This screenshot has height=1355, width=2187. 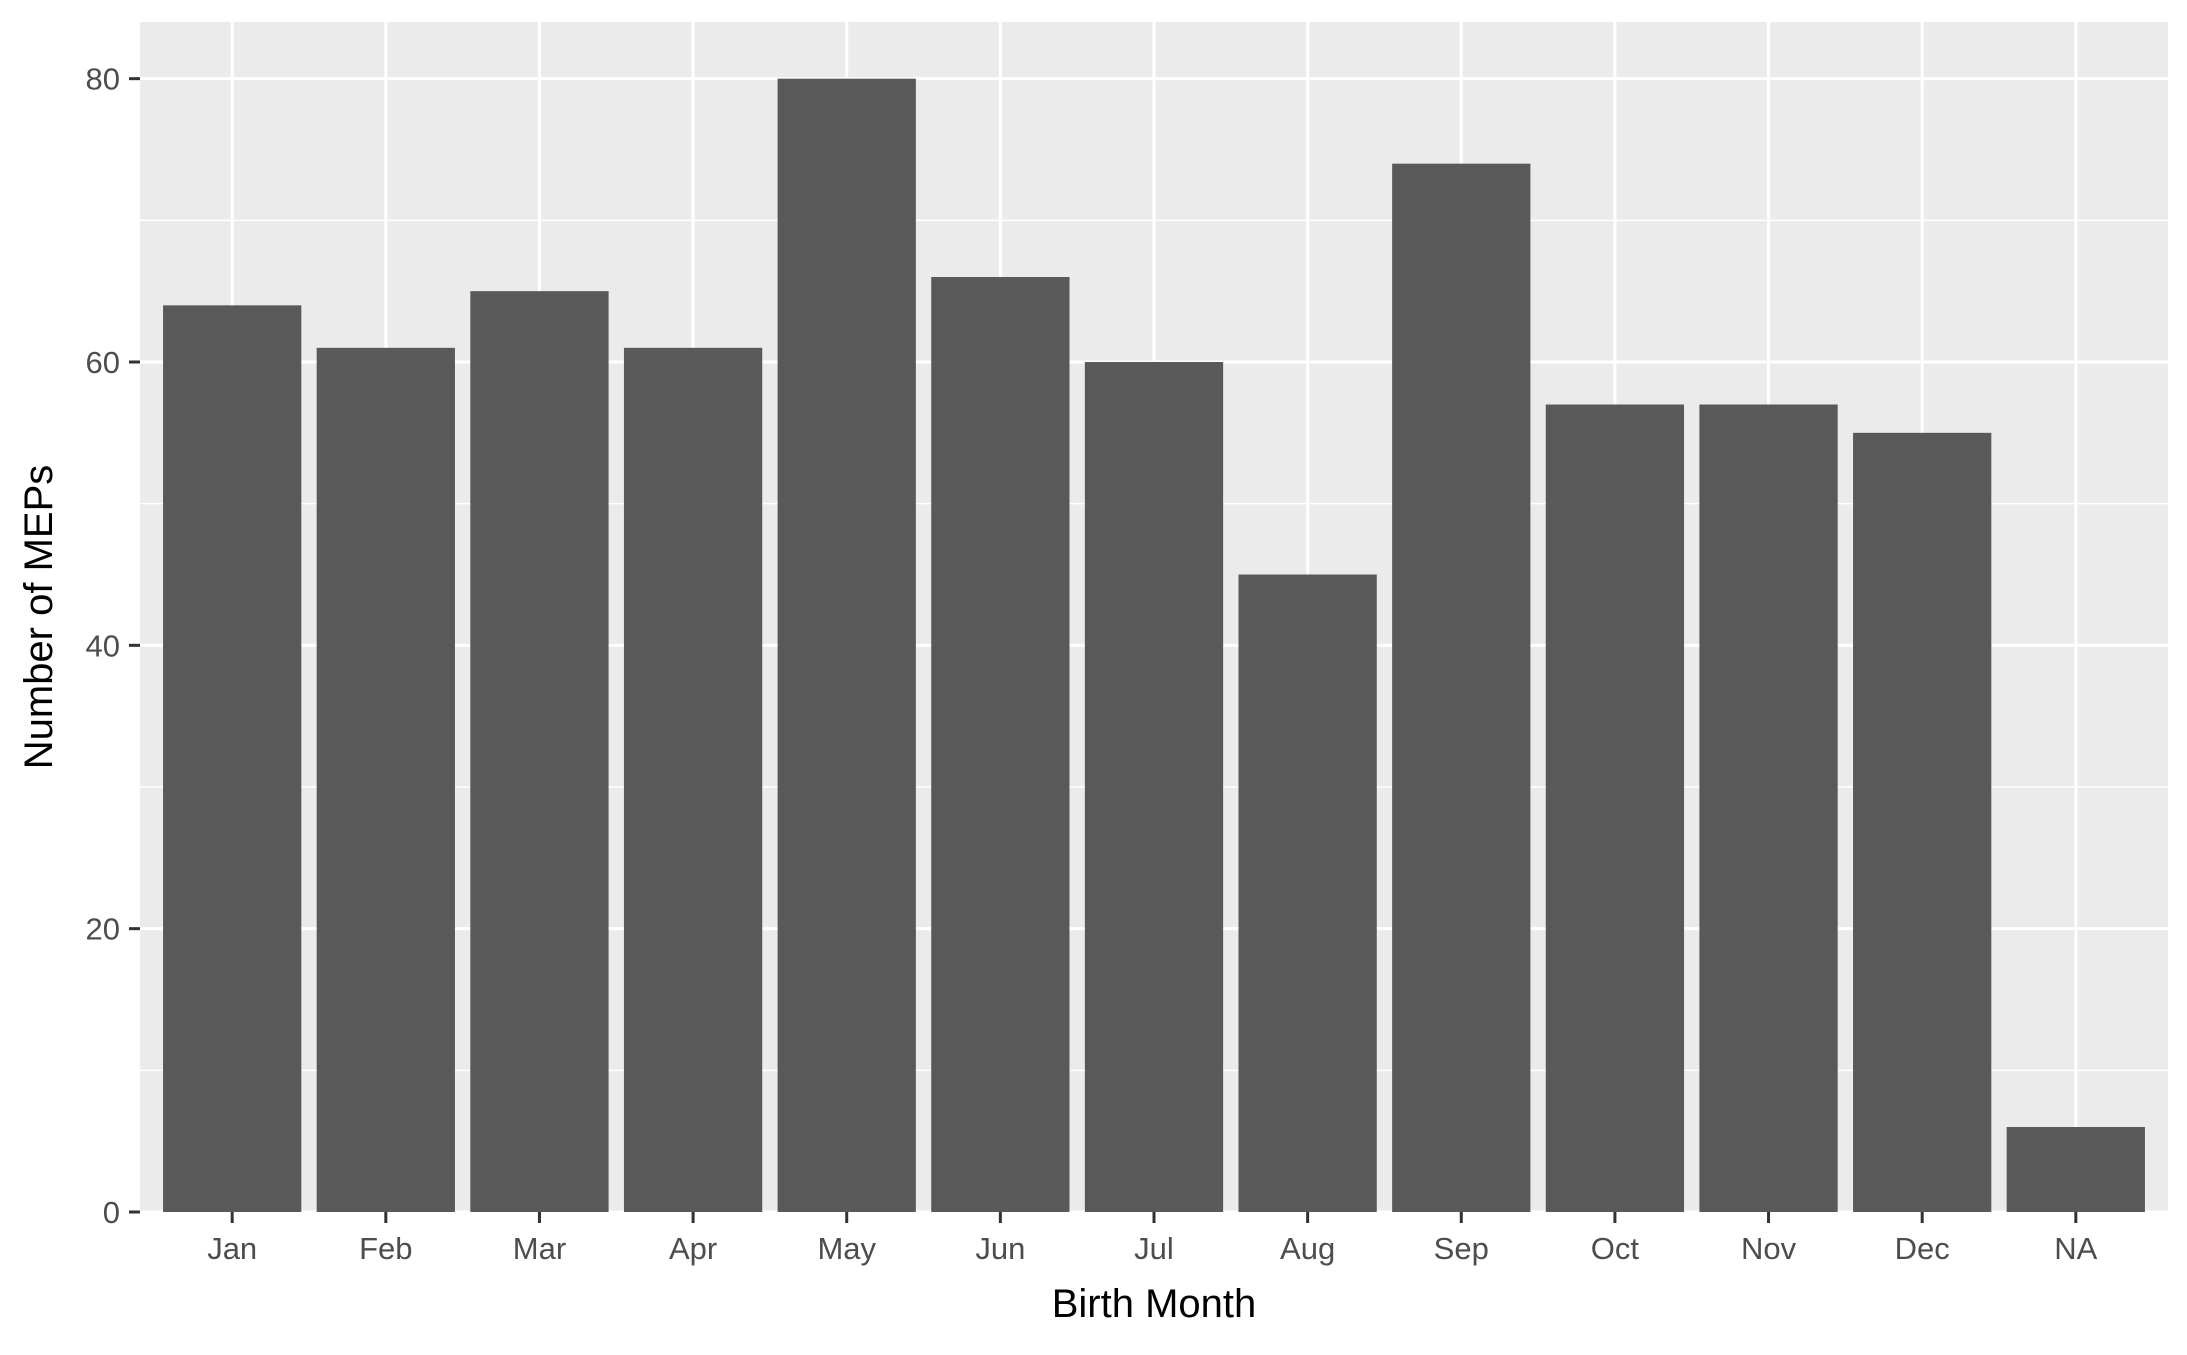 I want to click on y-tick-label: 0, so click(x=111, y=1212).